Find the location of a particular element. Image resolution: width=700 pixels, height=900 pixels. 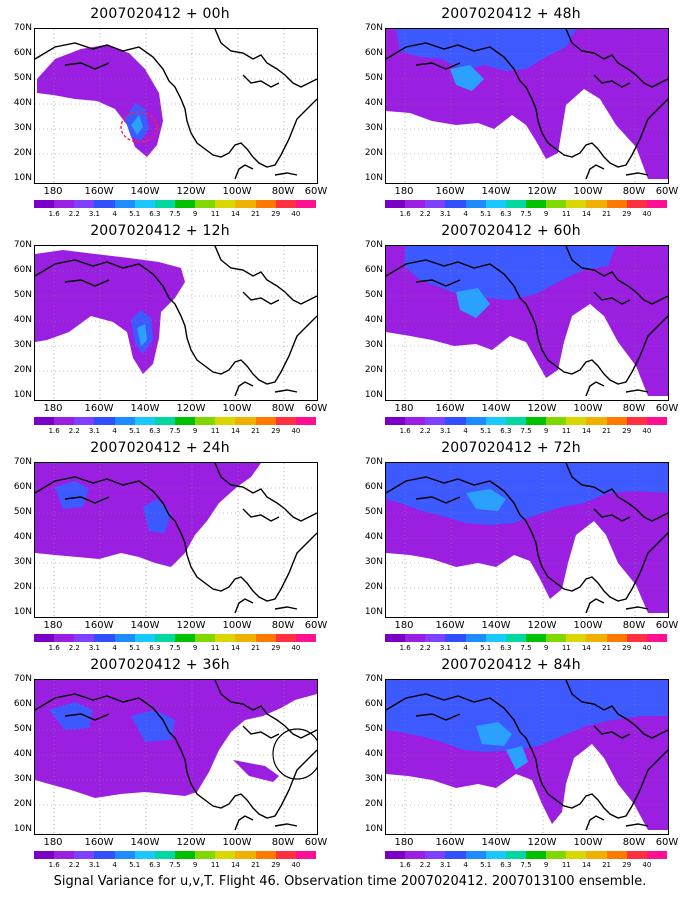

panel-title: 2007020412 + 60h is located at coordinates (511, 231).